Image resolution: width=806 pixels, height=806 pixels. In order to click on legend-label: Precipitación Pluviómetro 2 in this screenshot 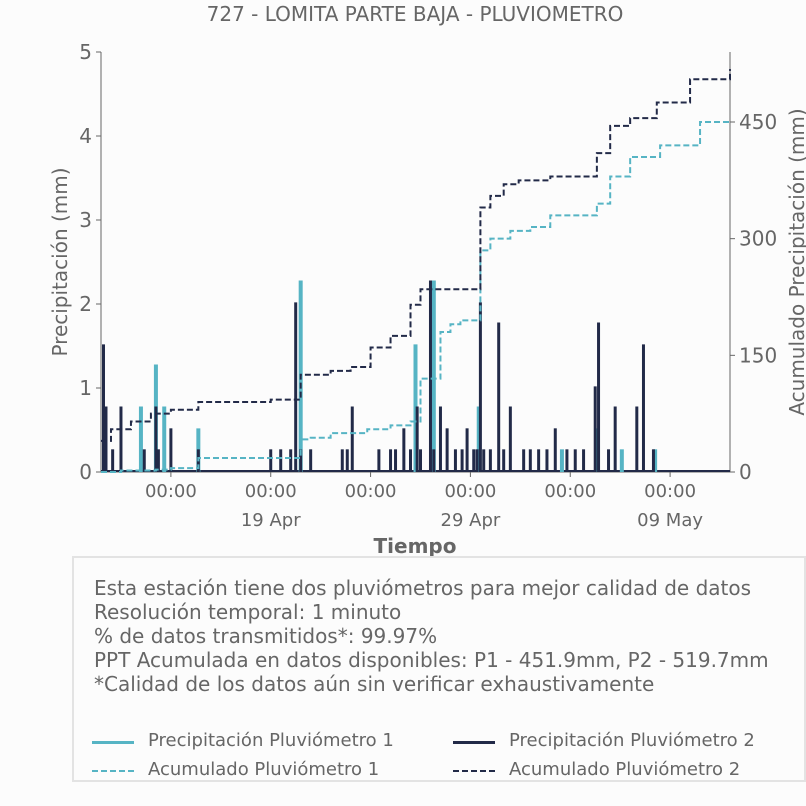, I will do `click(632, 740)`.